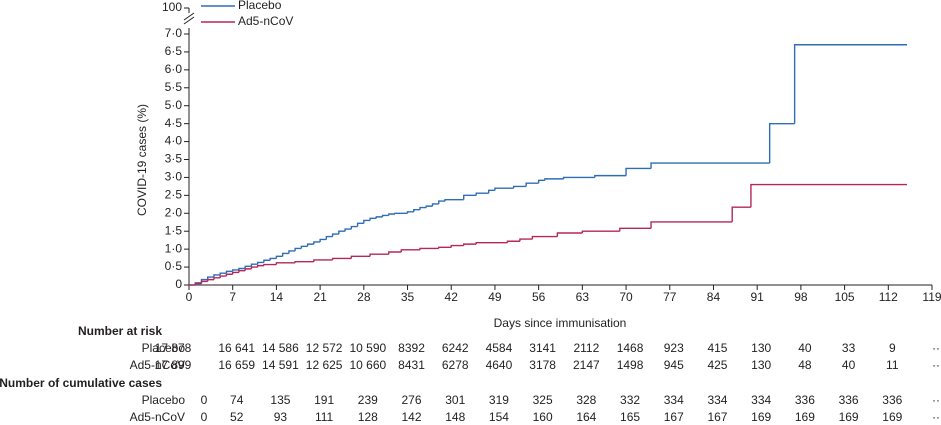 Image resolution: width=941 pixels, height=425 pixels. Describe the element at coordinates (172, 7) in the screenshot. I see `y-tick-label: 100` at that location.